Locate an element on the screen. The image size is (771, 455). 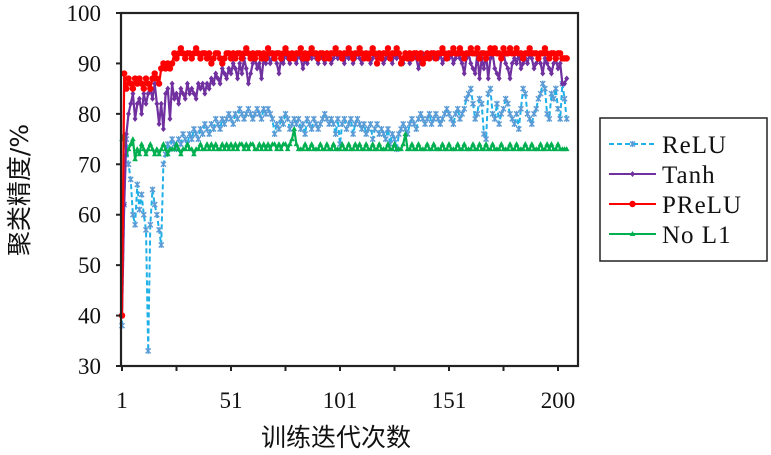
legend-label-no-l1: No L1 is located at coordinates (697, 235).